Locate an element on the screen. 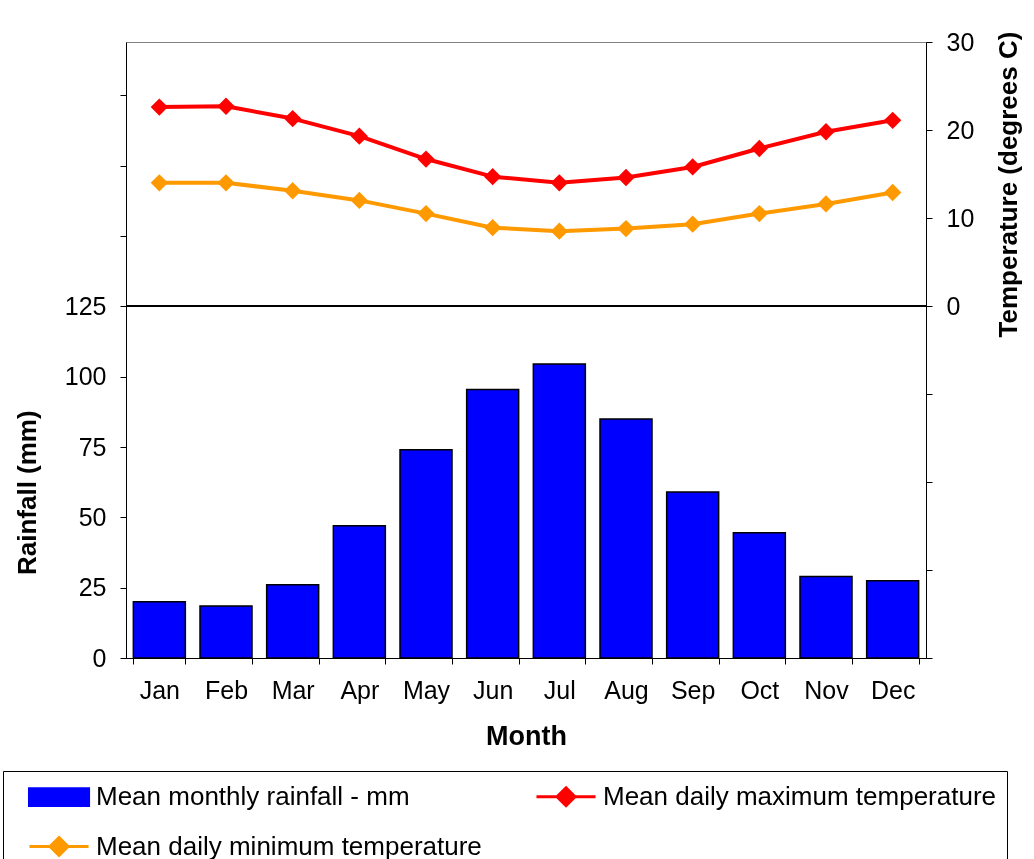 Image resolution: width=1034 pixels, height=859 pixels. x-tick-label: Apr is located at coordinates (360, 689).